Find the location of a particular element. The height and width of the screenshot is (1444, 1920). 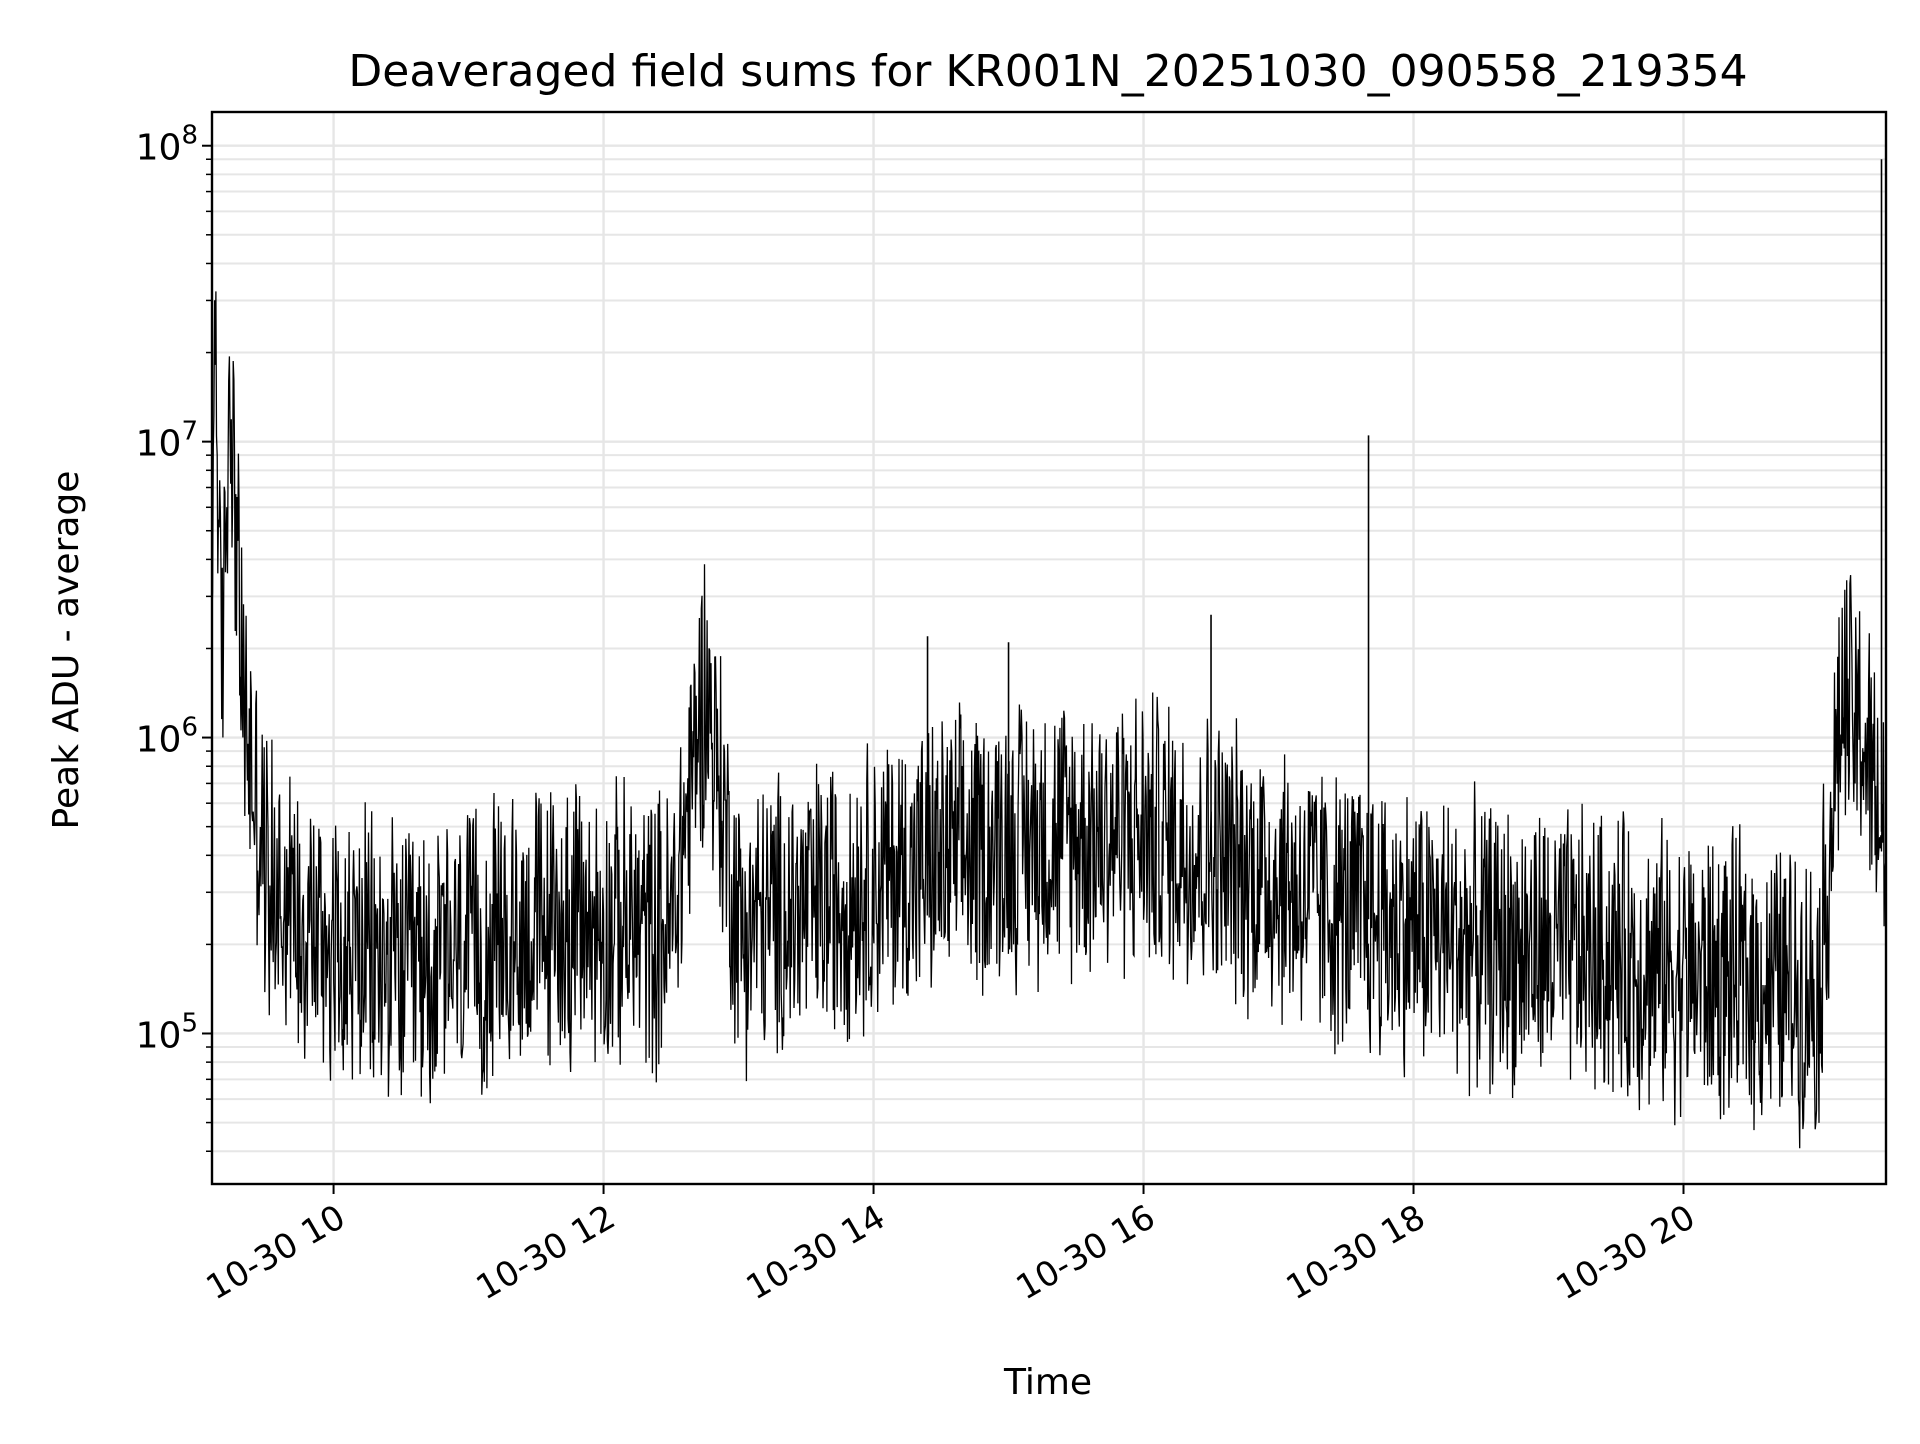

y-tick-label: 10⁵ is located at coordinates (167, 1032).